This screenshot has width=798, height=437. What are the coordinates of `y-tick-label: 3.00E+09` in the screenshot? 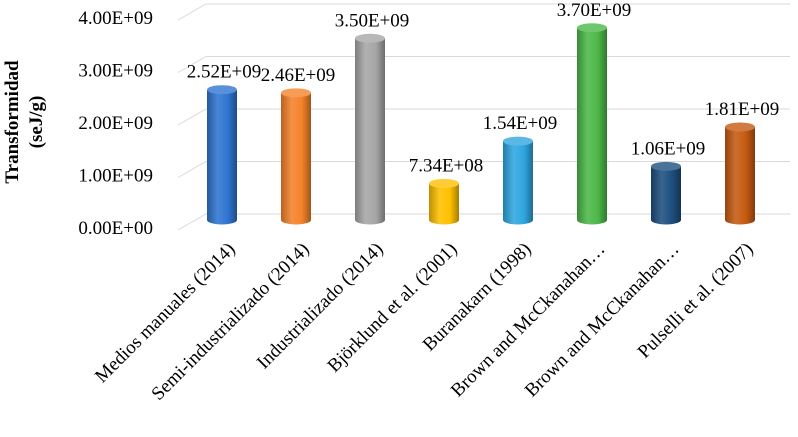 It's located at (115, 71).